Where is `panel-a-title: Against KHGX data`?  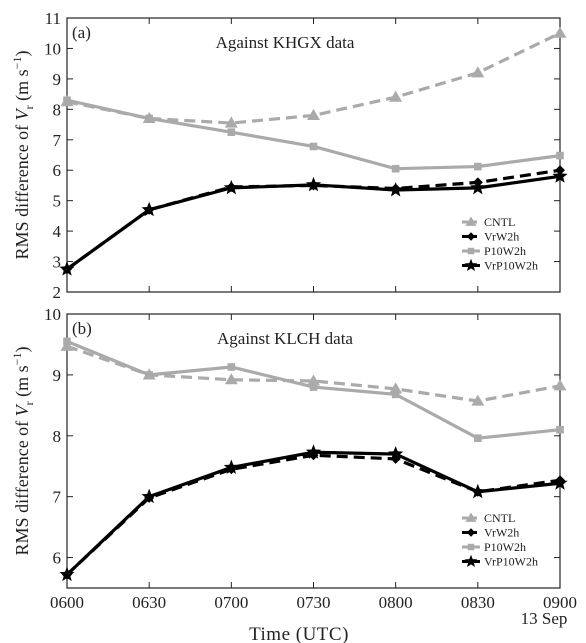
panel-a-title: Against KHGX data is located at coordinates (285, 42).